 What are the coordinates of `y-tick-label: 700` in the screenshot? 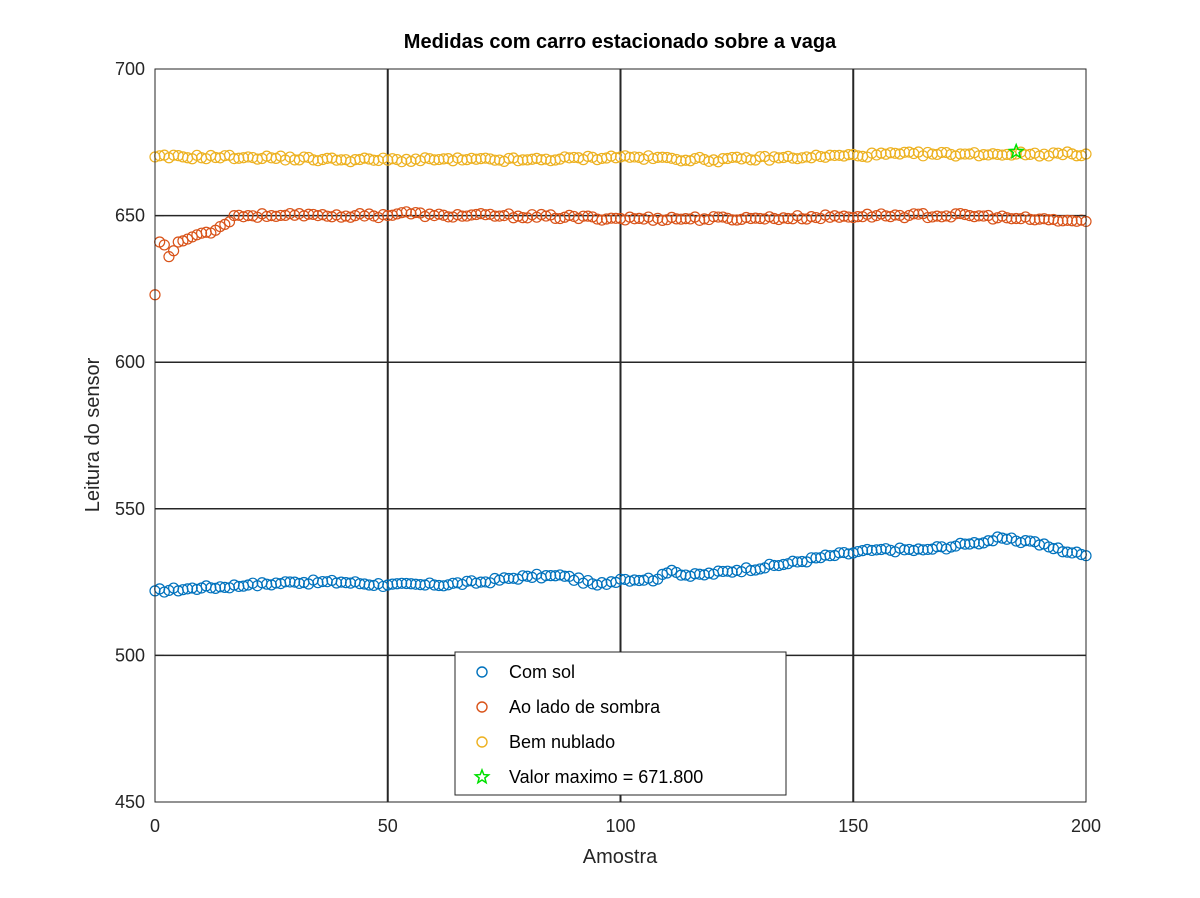 It's located at (130, 69).